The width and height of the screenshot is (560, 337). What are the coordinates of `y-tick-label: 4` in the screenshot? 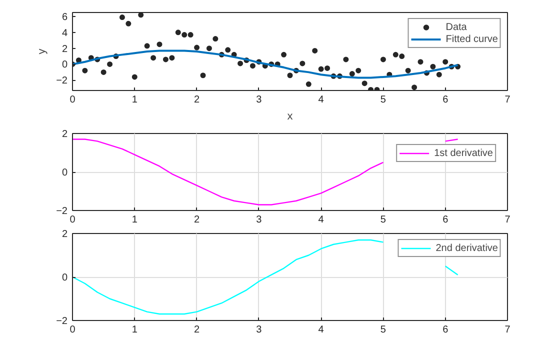 It's located at (65, 33).